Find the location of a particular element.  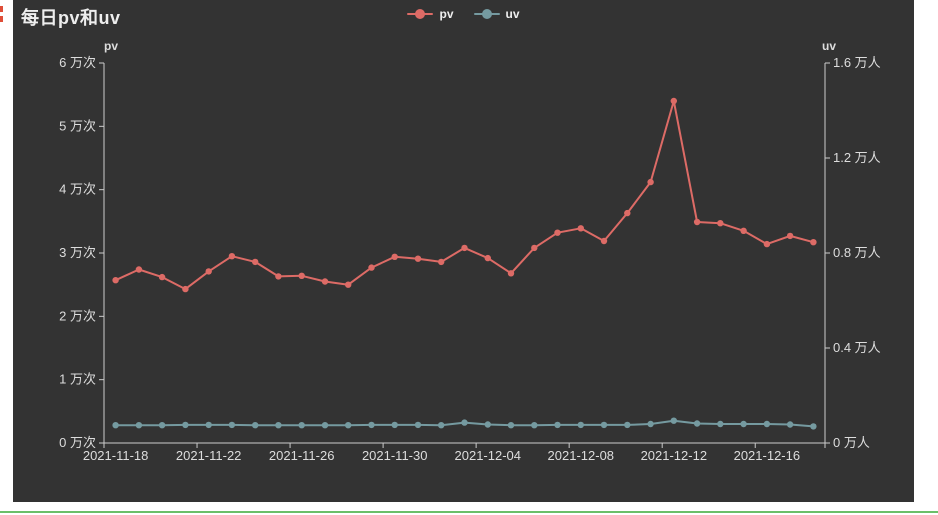

legend-item-pv: pv is located at coordinates (430, 14).